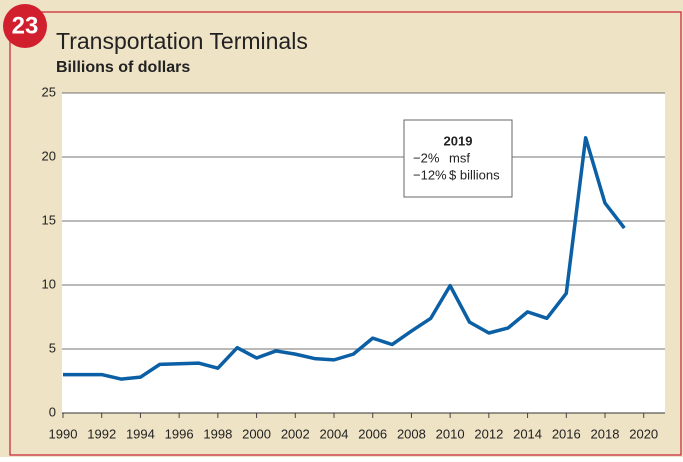 The height and width of the screenshot is (462, 683). What do you see at coordinates (334, 433) in the screenshot?
I see `x-tick-label: 2004` at bounding box center [334, 433].